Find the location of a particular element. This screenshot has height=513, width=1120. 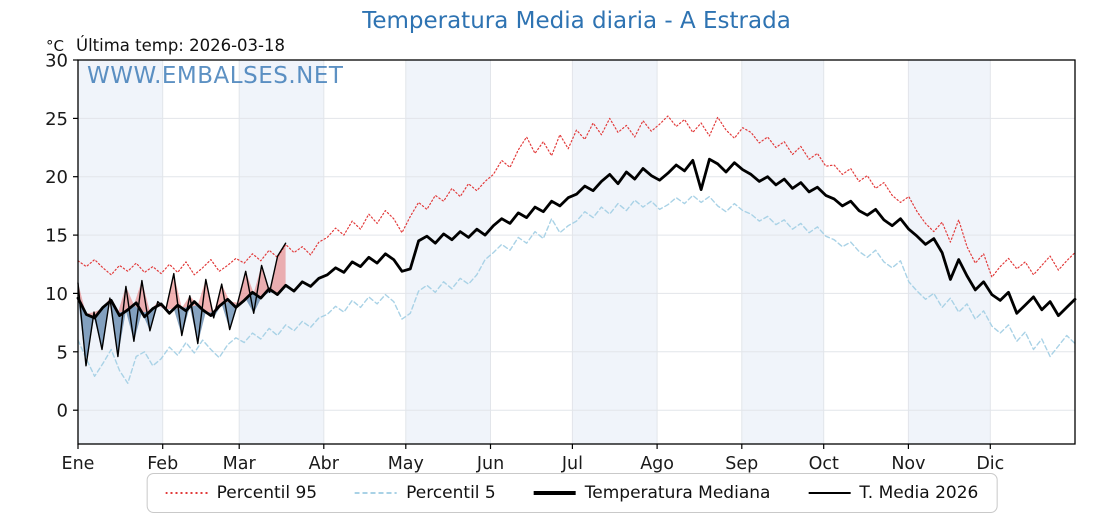

legend-item-t-media-2026: T. Media 2026 is located at coordinates (893, 493).